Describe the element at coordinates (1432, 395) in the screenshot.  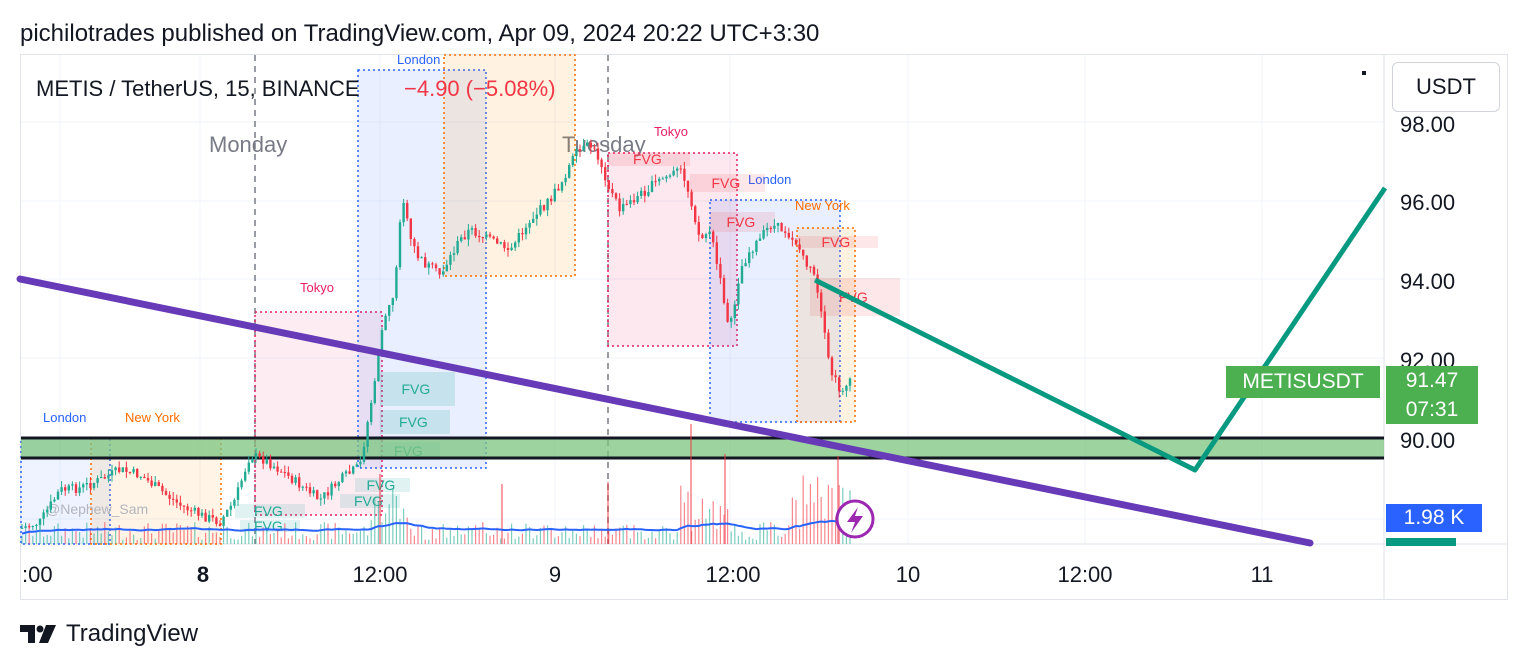
I see `last-price-badge: 91.47 07:31` at that location.